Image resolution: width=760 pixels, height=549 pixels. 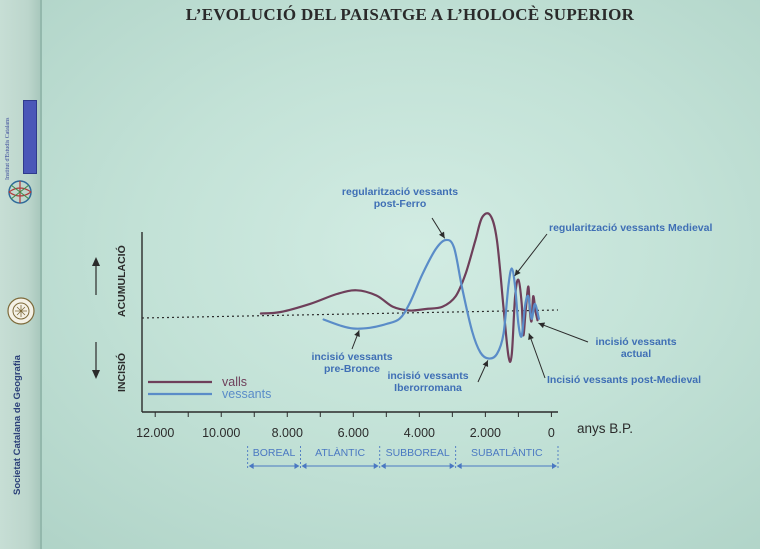 I want to click on x-tick-label: 4.000, so click(x=419, y=433).